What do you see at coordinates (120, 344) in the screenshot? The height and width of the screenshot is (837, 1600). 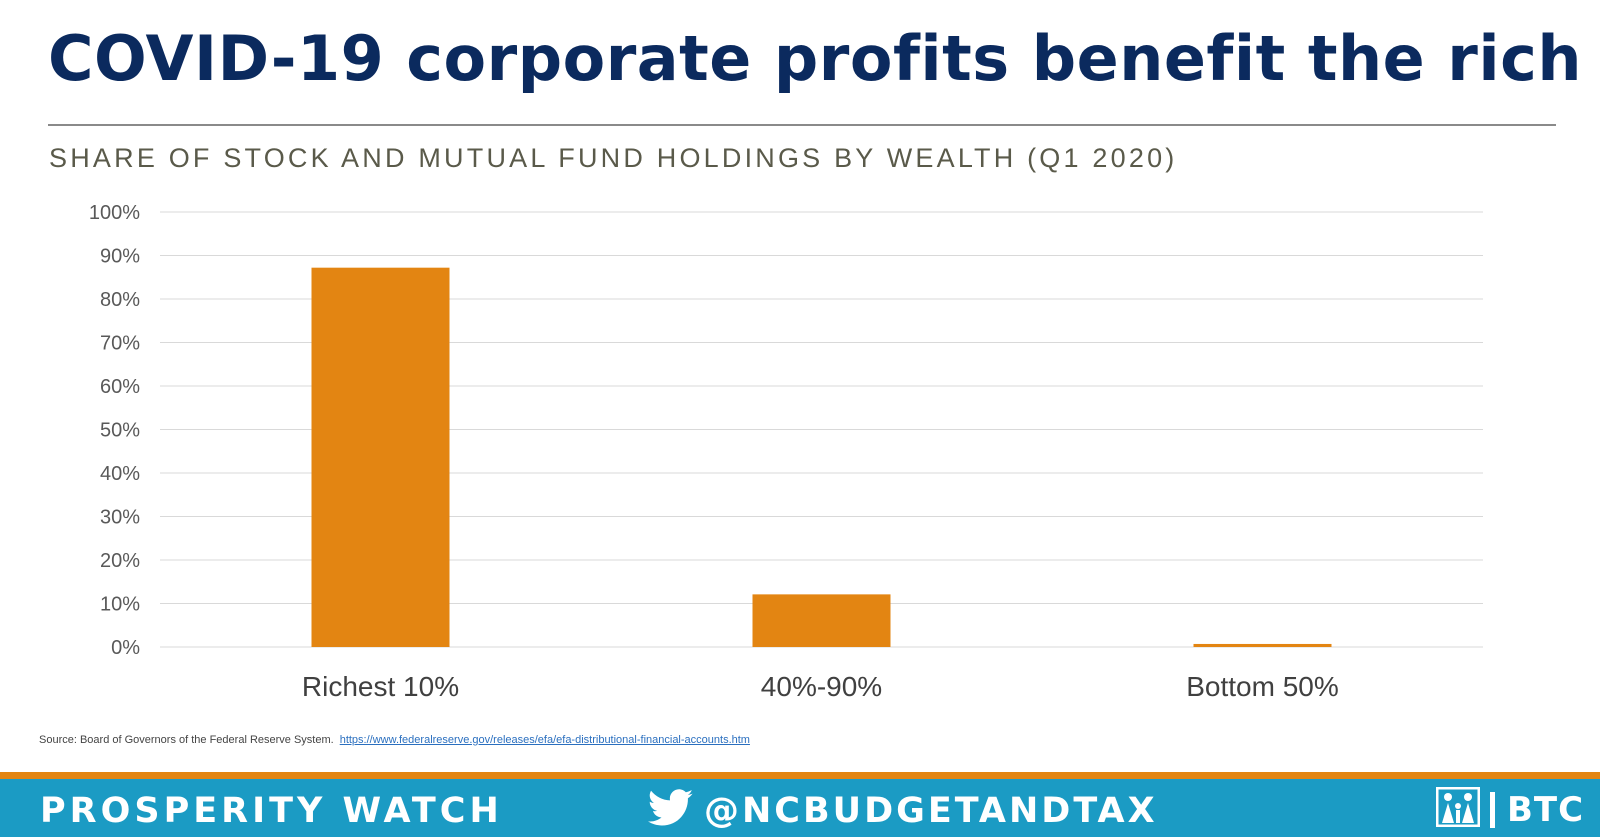 I see `y-tick-label: 70%` at bounding box center [120, 344].